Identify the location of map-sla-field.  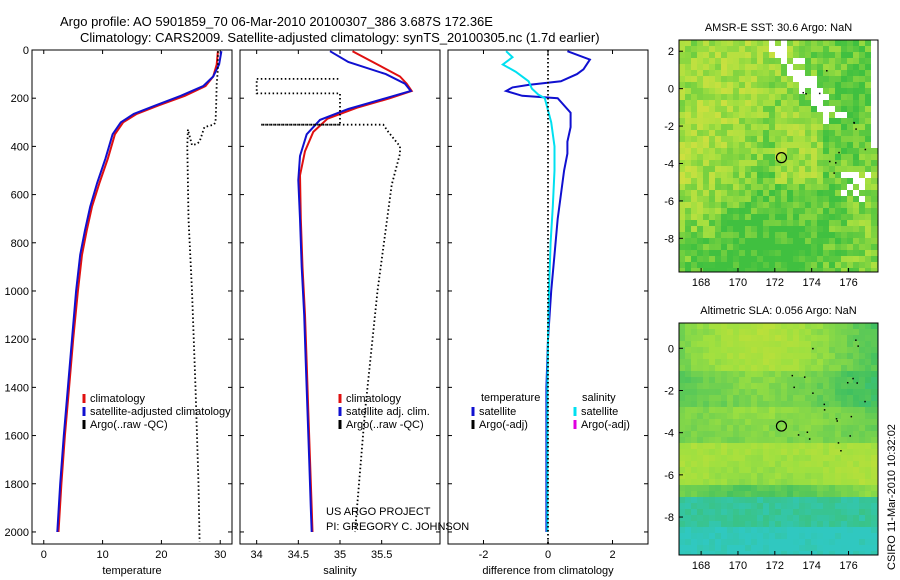
(778, 439).